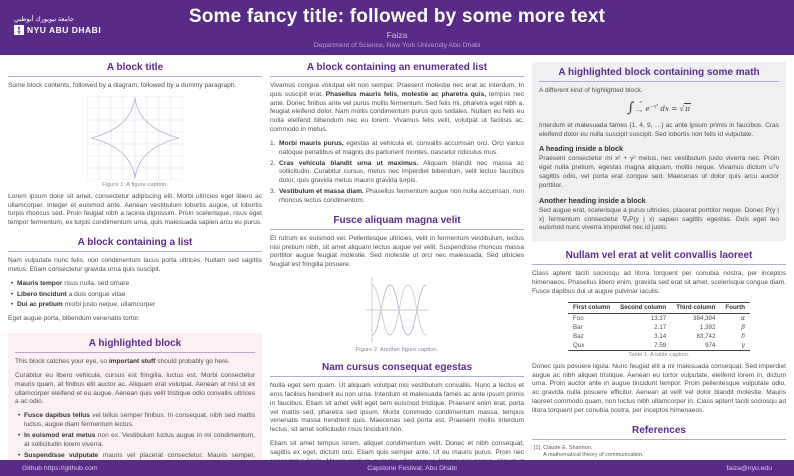 The width and height of the screenshot is (794, 476). What do you see at coordinates (60, 435) in the screenshot?
I see `list-item-lead: In euismod erat metus` at bounding box center [60, 435].